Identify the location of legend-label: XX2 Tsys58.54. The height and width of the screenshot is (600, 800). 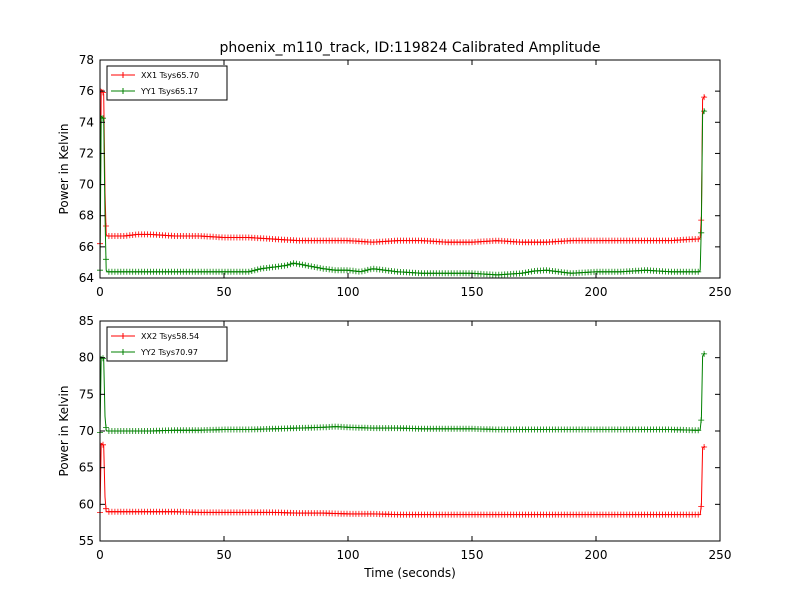
(170, 336).